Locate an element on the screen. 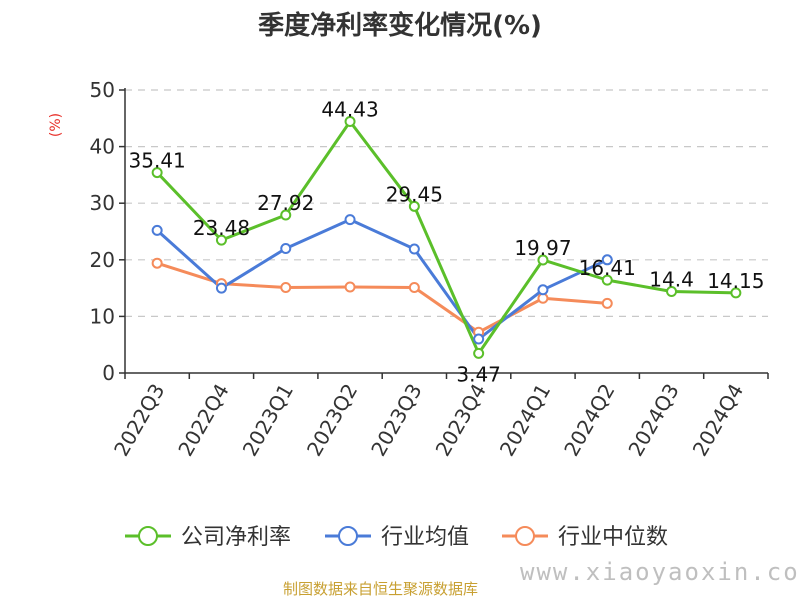  x-tick-label: 2022Q4 is located at coordinates (203, 420).